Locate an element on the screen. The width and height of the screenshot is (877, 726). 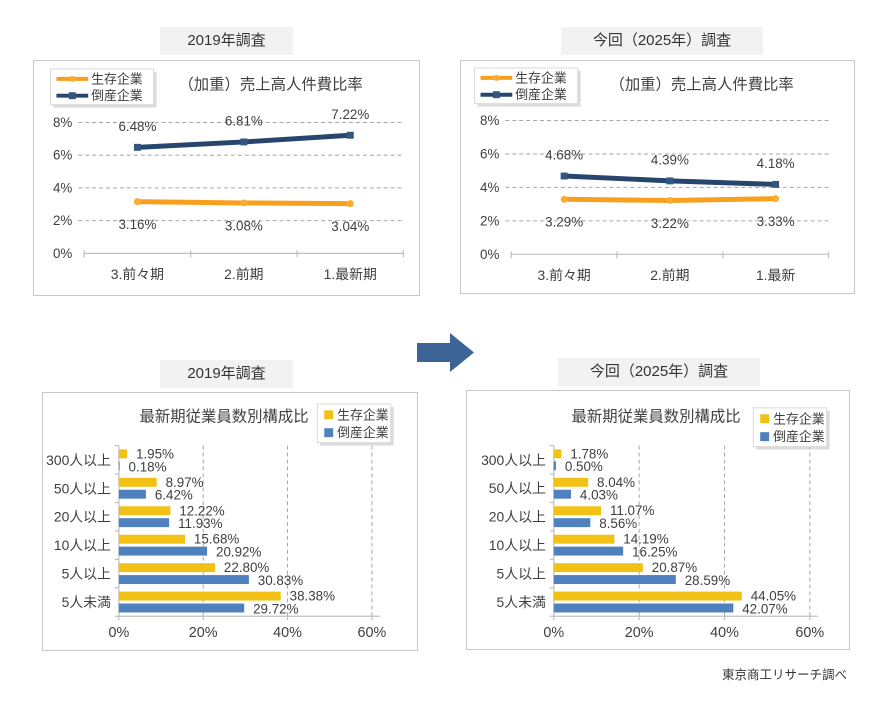
data-label: 4.39% is located at coordinates (670, 160).